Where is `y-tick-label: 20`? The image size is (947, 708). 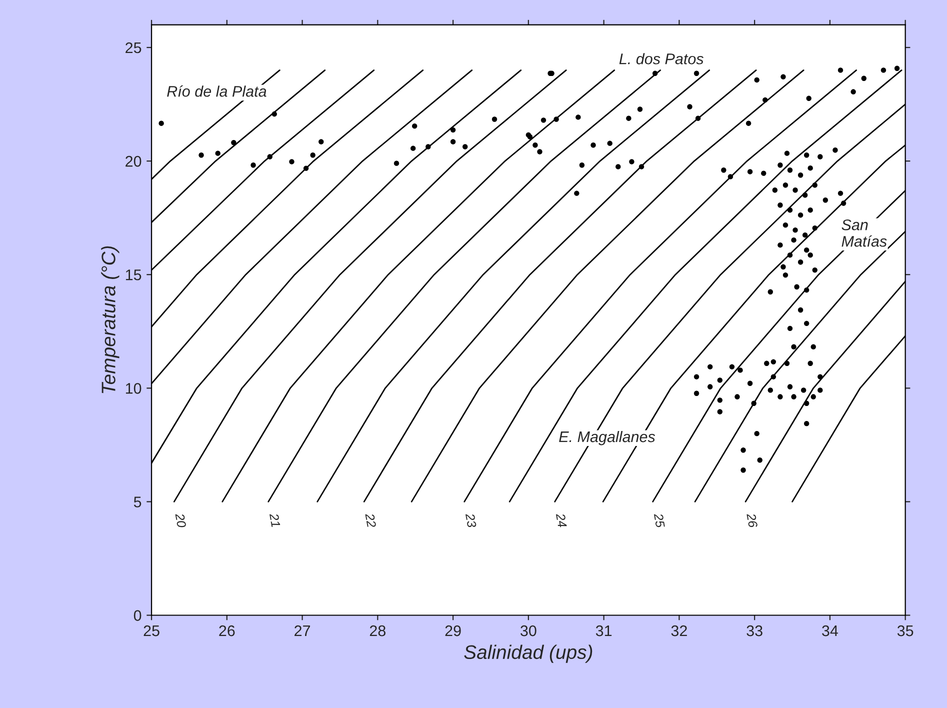
y-tick-label: 20 is located at coordinates (134, 161).